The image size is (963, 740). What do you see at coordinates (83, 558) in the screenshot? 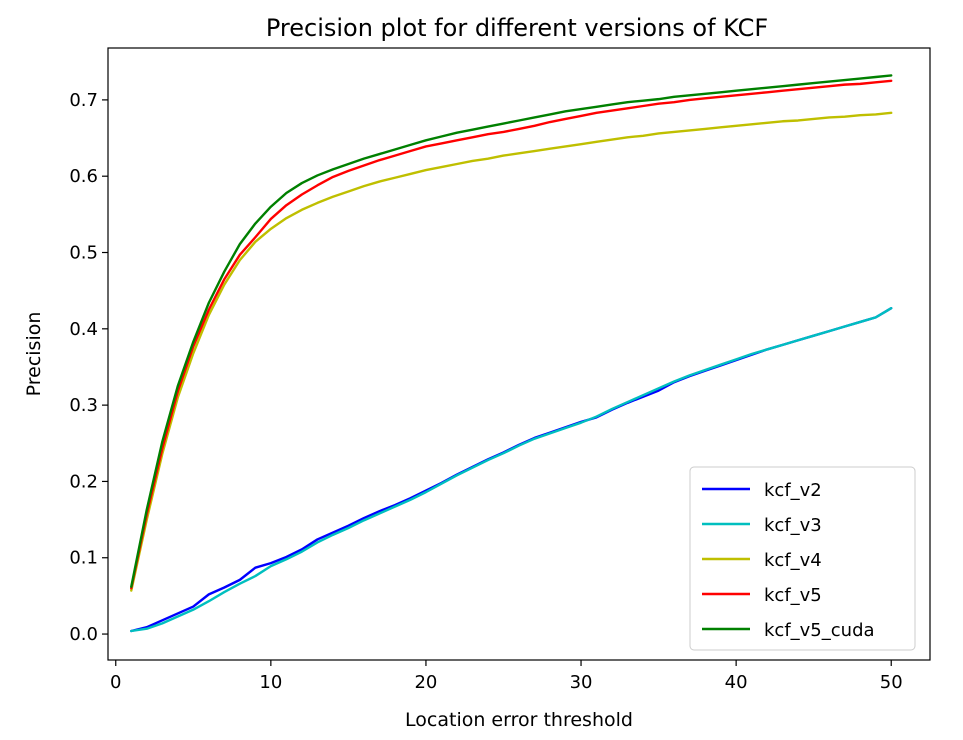
I see `y-tick-label: 0.1` at bounding box center [83, 558].